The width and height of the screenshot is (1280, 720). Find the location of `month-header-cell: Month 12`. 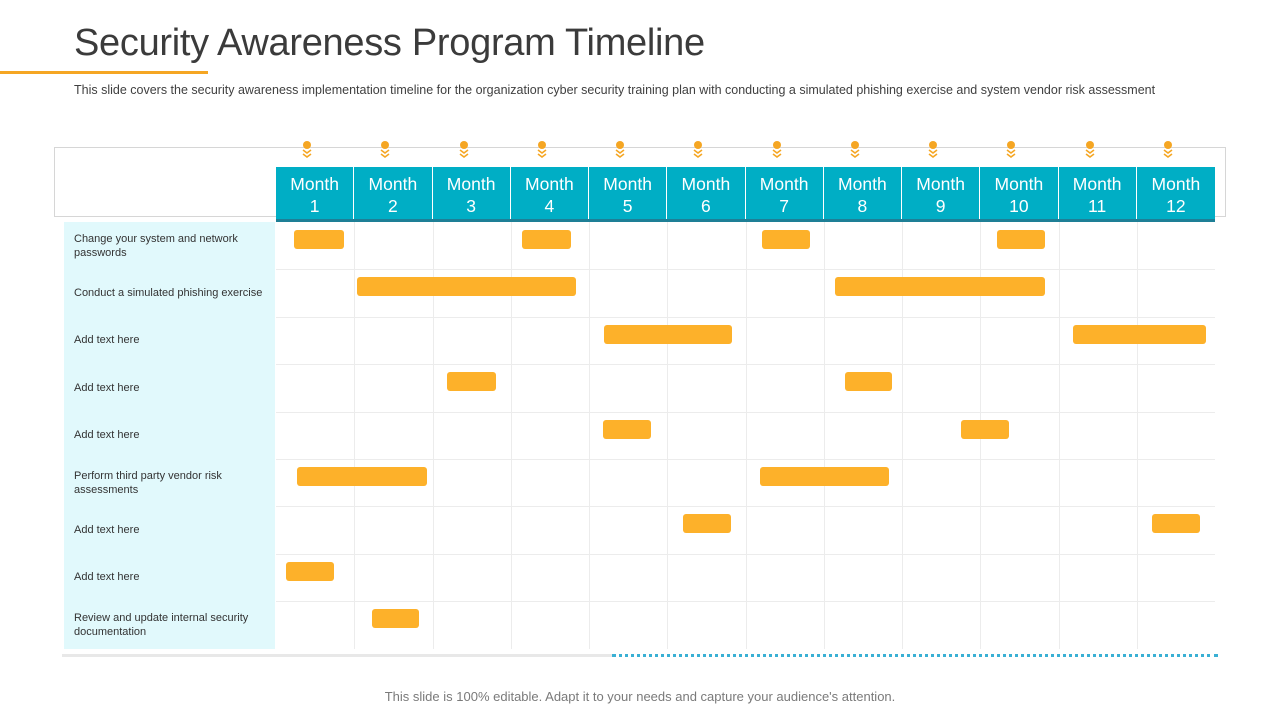

month-header-cell: Month 12 is located at coordinates (1175, 194).